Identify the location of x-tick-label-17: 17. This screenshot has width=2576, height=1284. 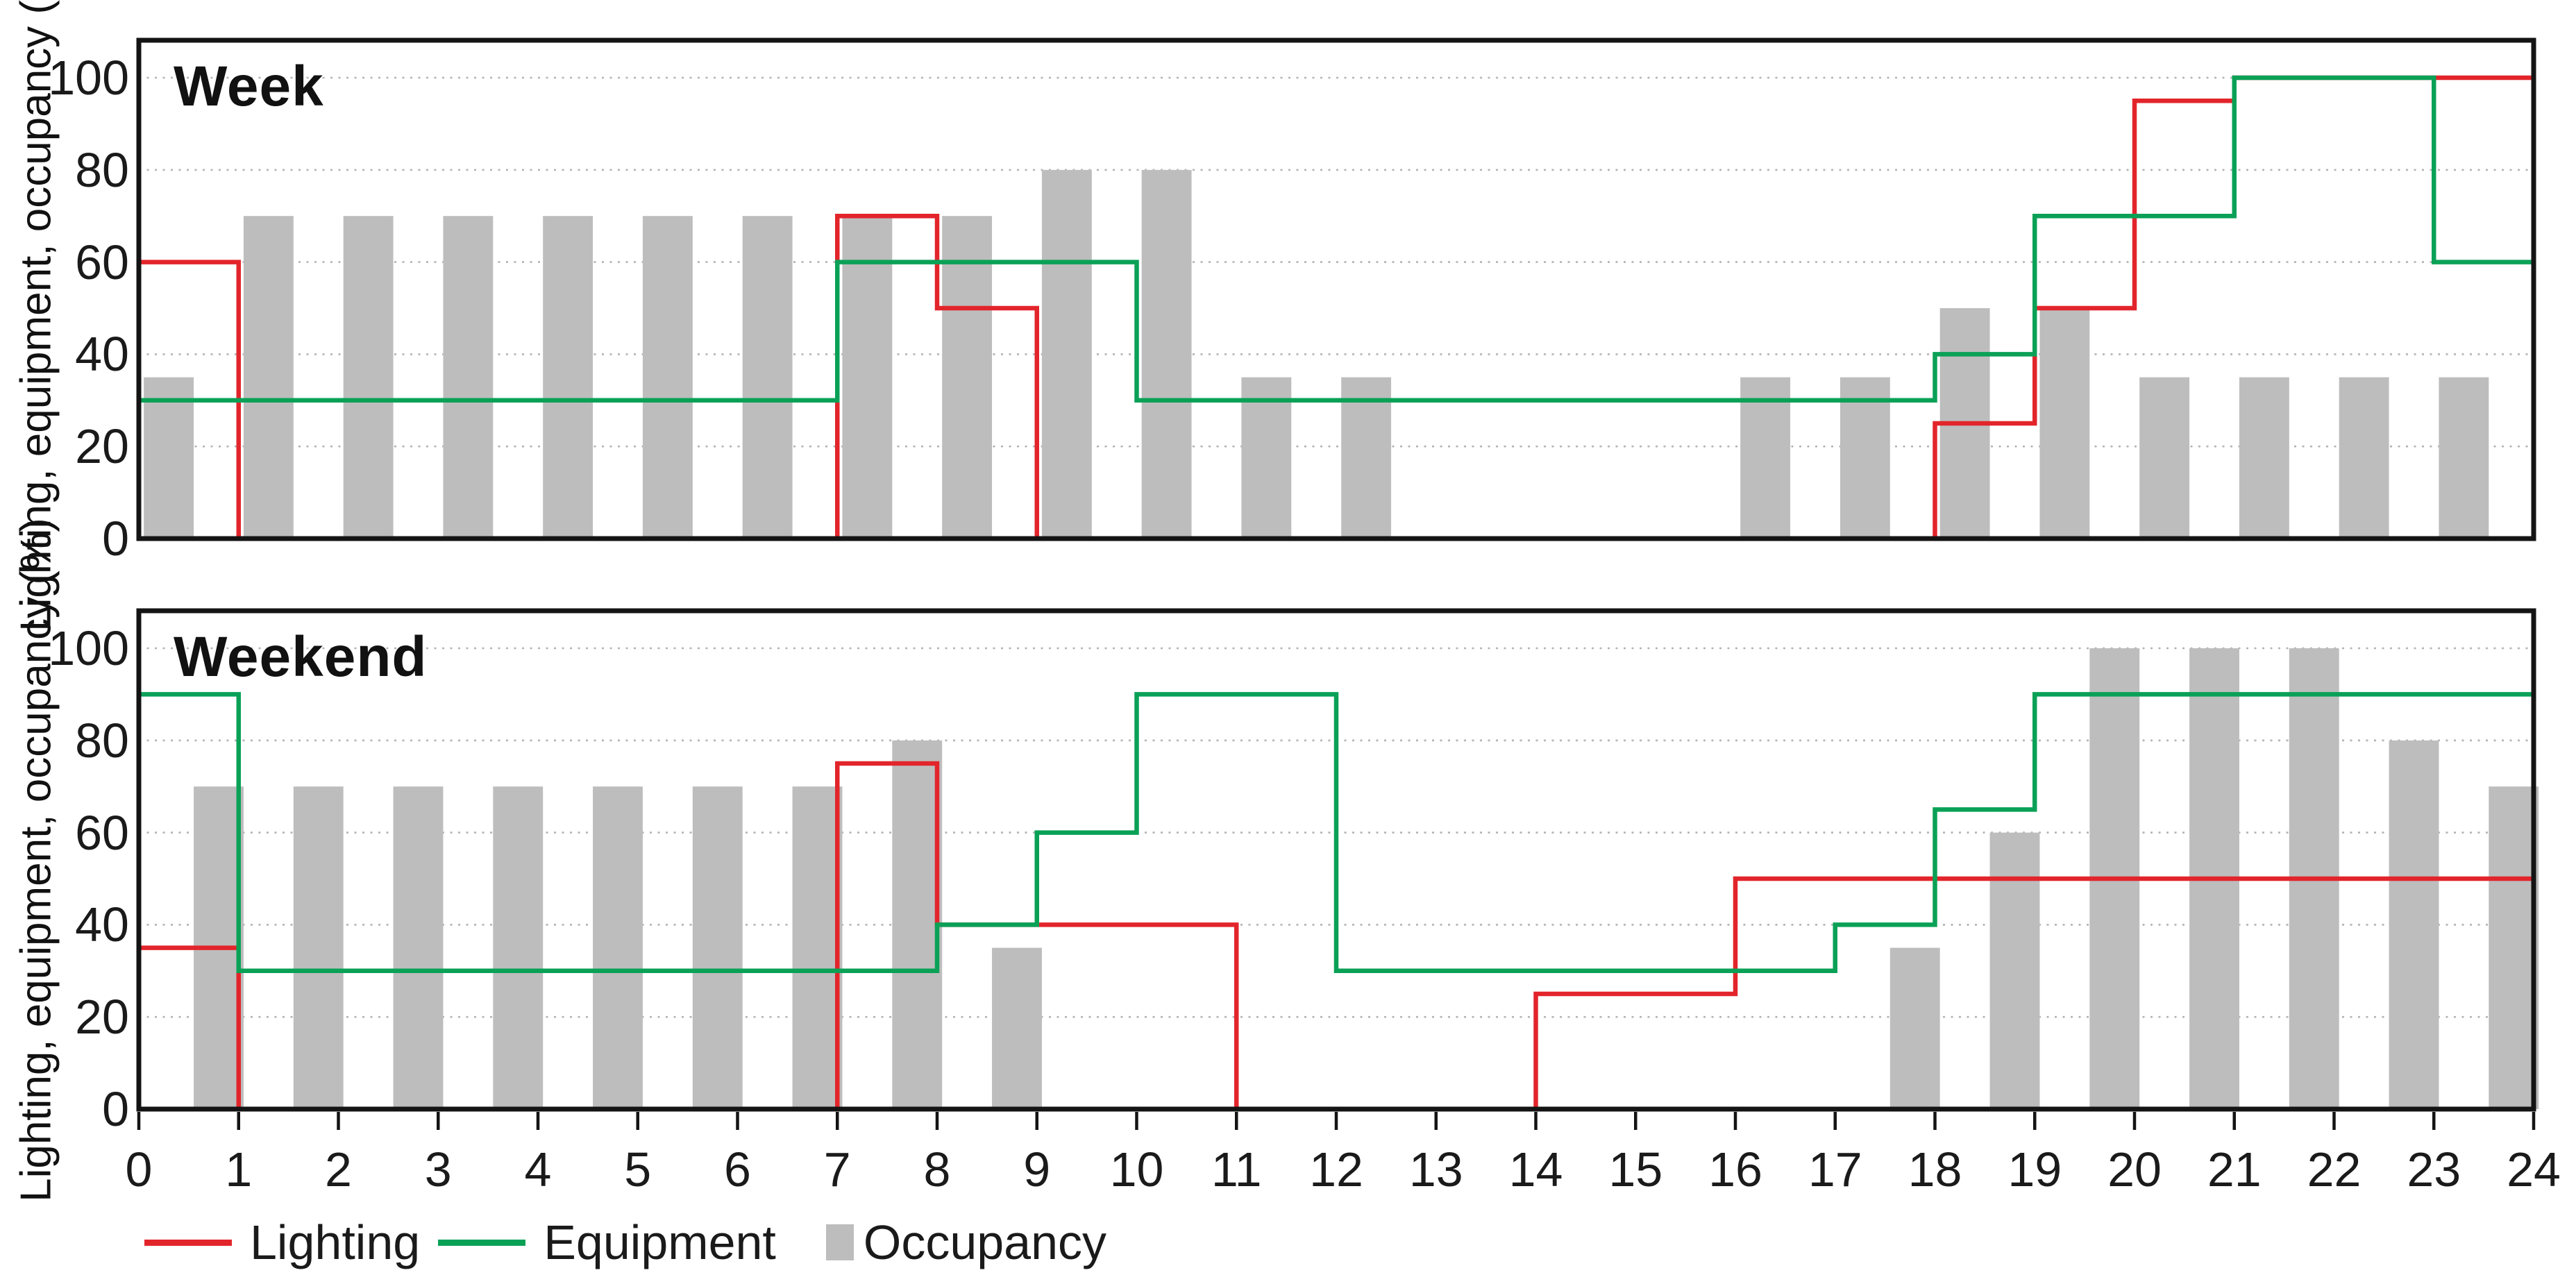
(1835, 1170).